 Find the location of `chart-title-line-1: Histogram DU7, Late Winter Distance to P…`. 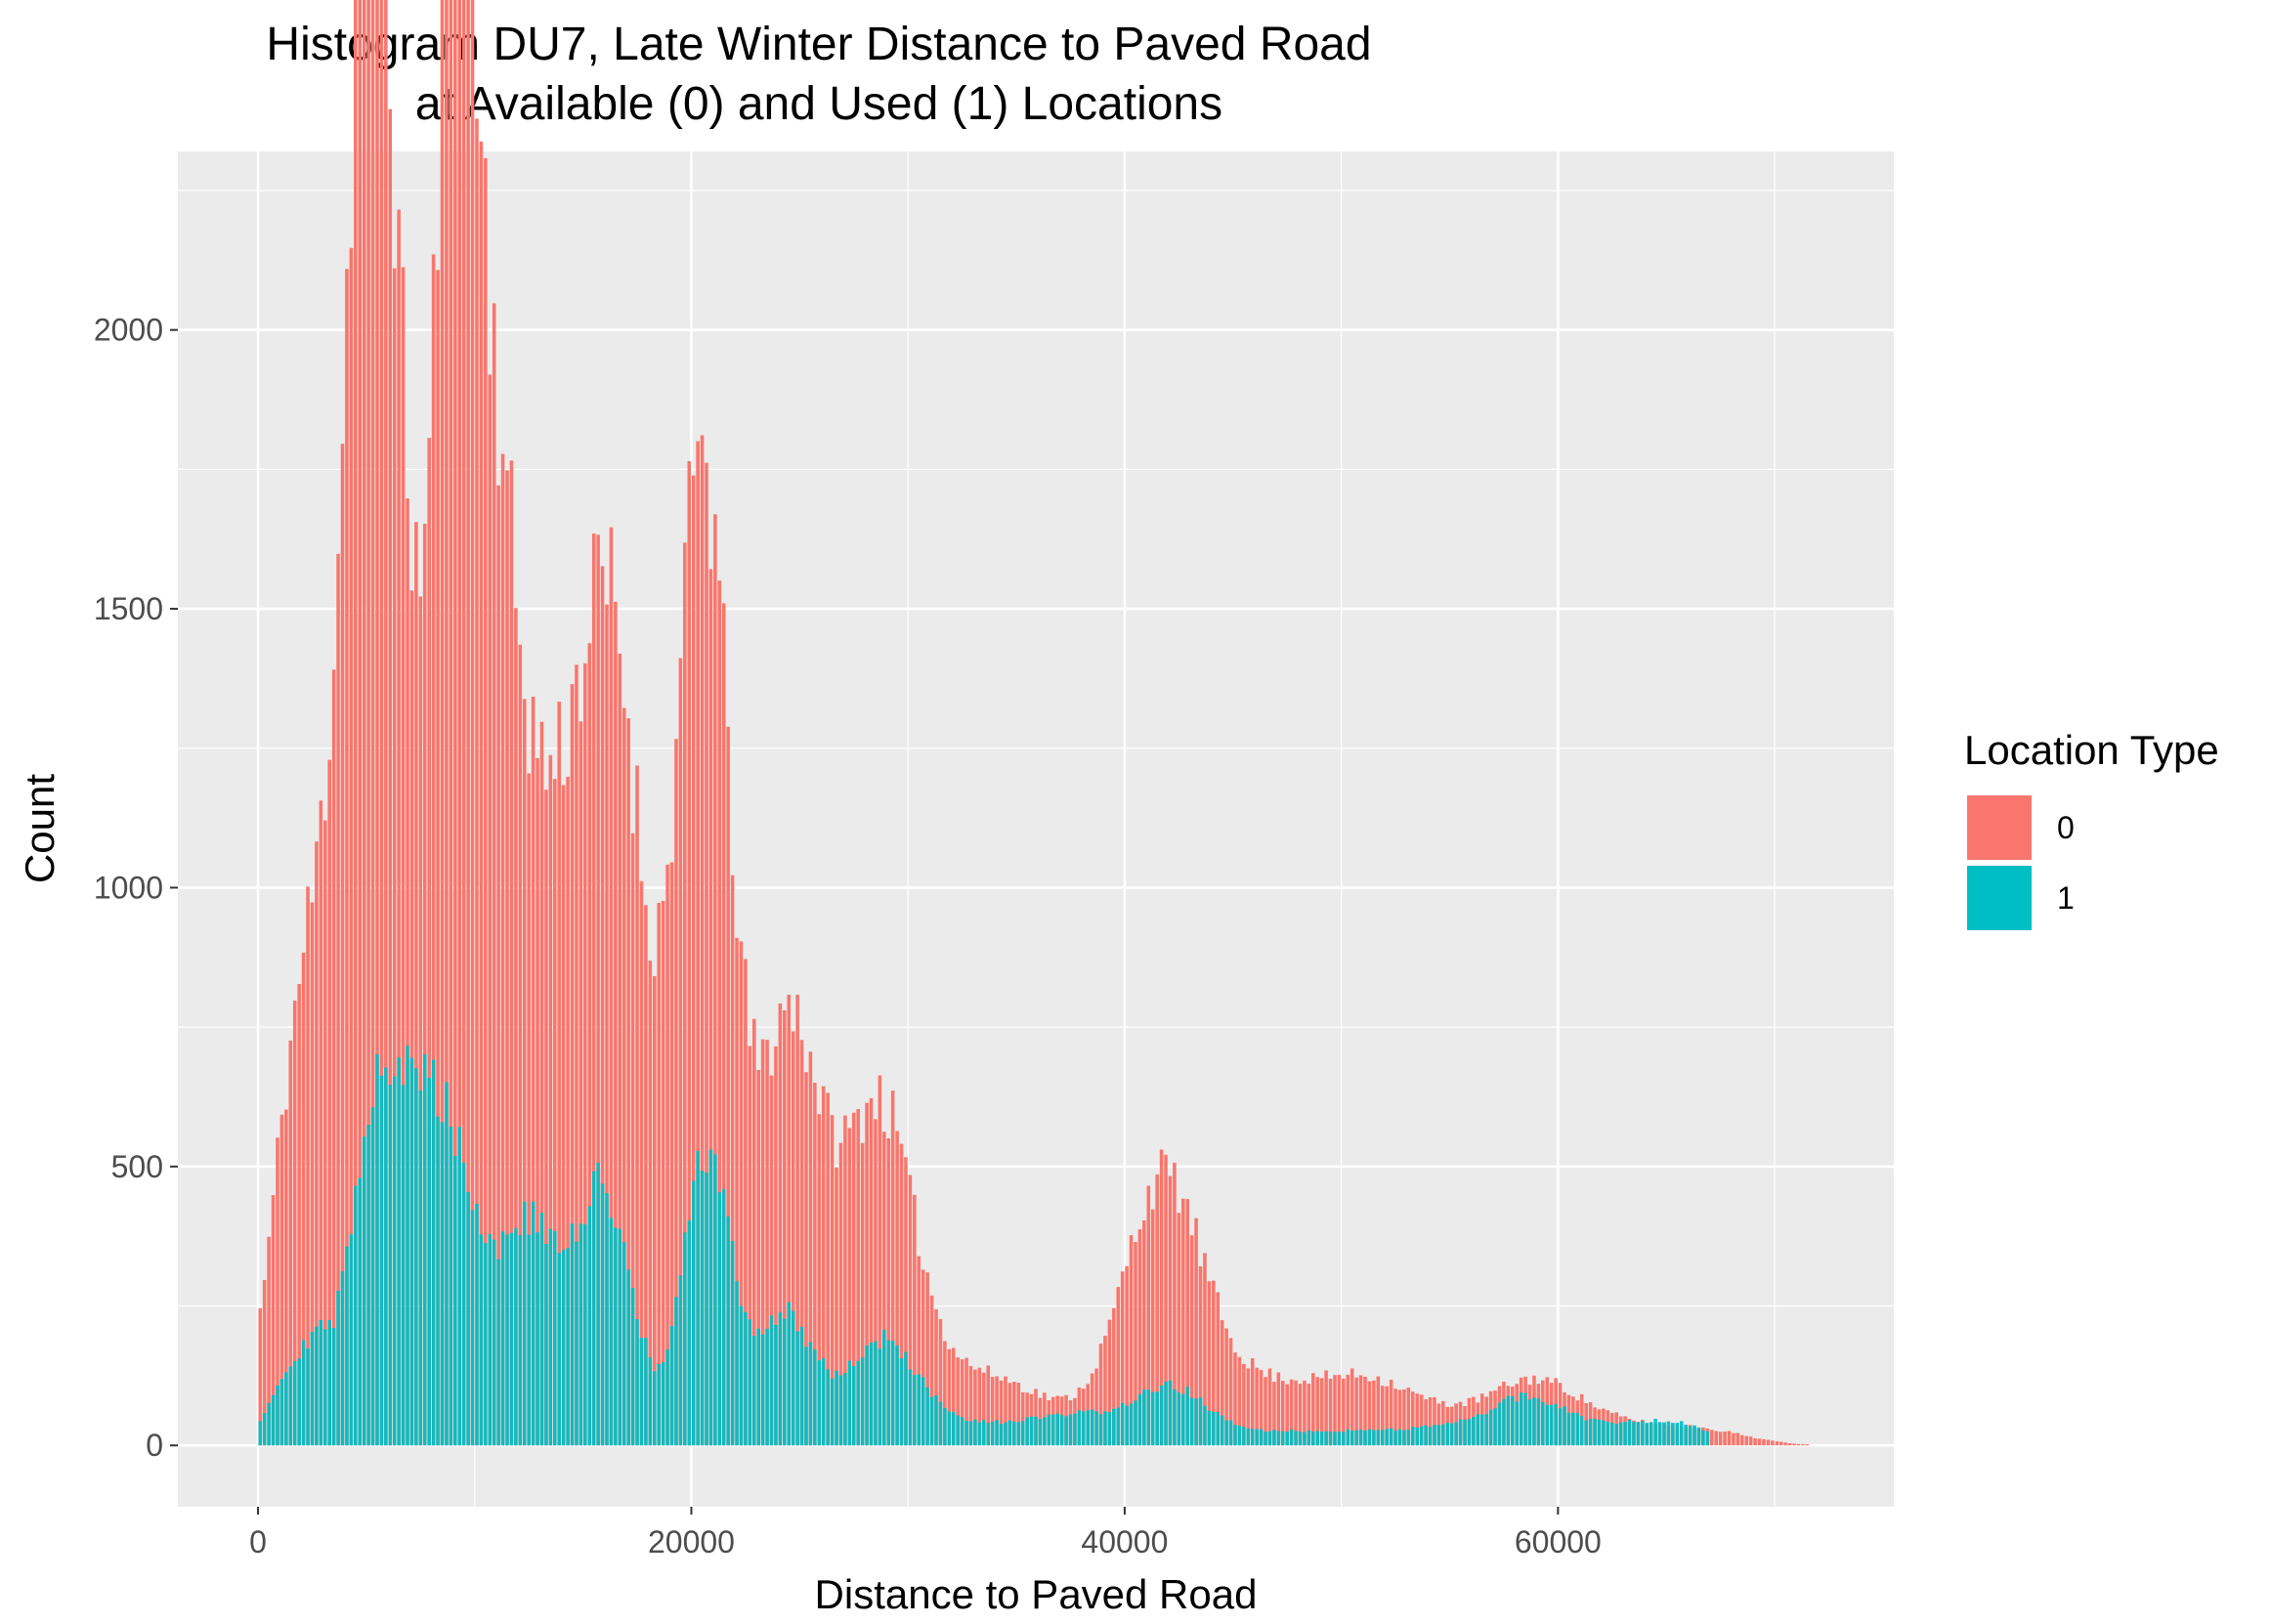

chart-title-line-1: Histogram DU7, Late Winter Distance to P… is located at coordinates (818, 45).